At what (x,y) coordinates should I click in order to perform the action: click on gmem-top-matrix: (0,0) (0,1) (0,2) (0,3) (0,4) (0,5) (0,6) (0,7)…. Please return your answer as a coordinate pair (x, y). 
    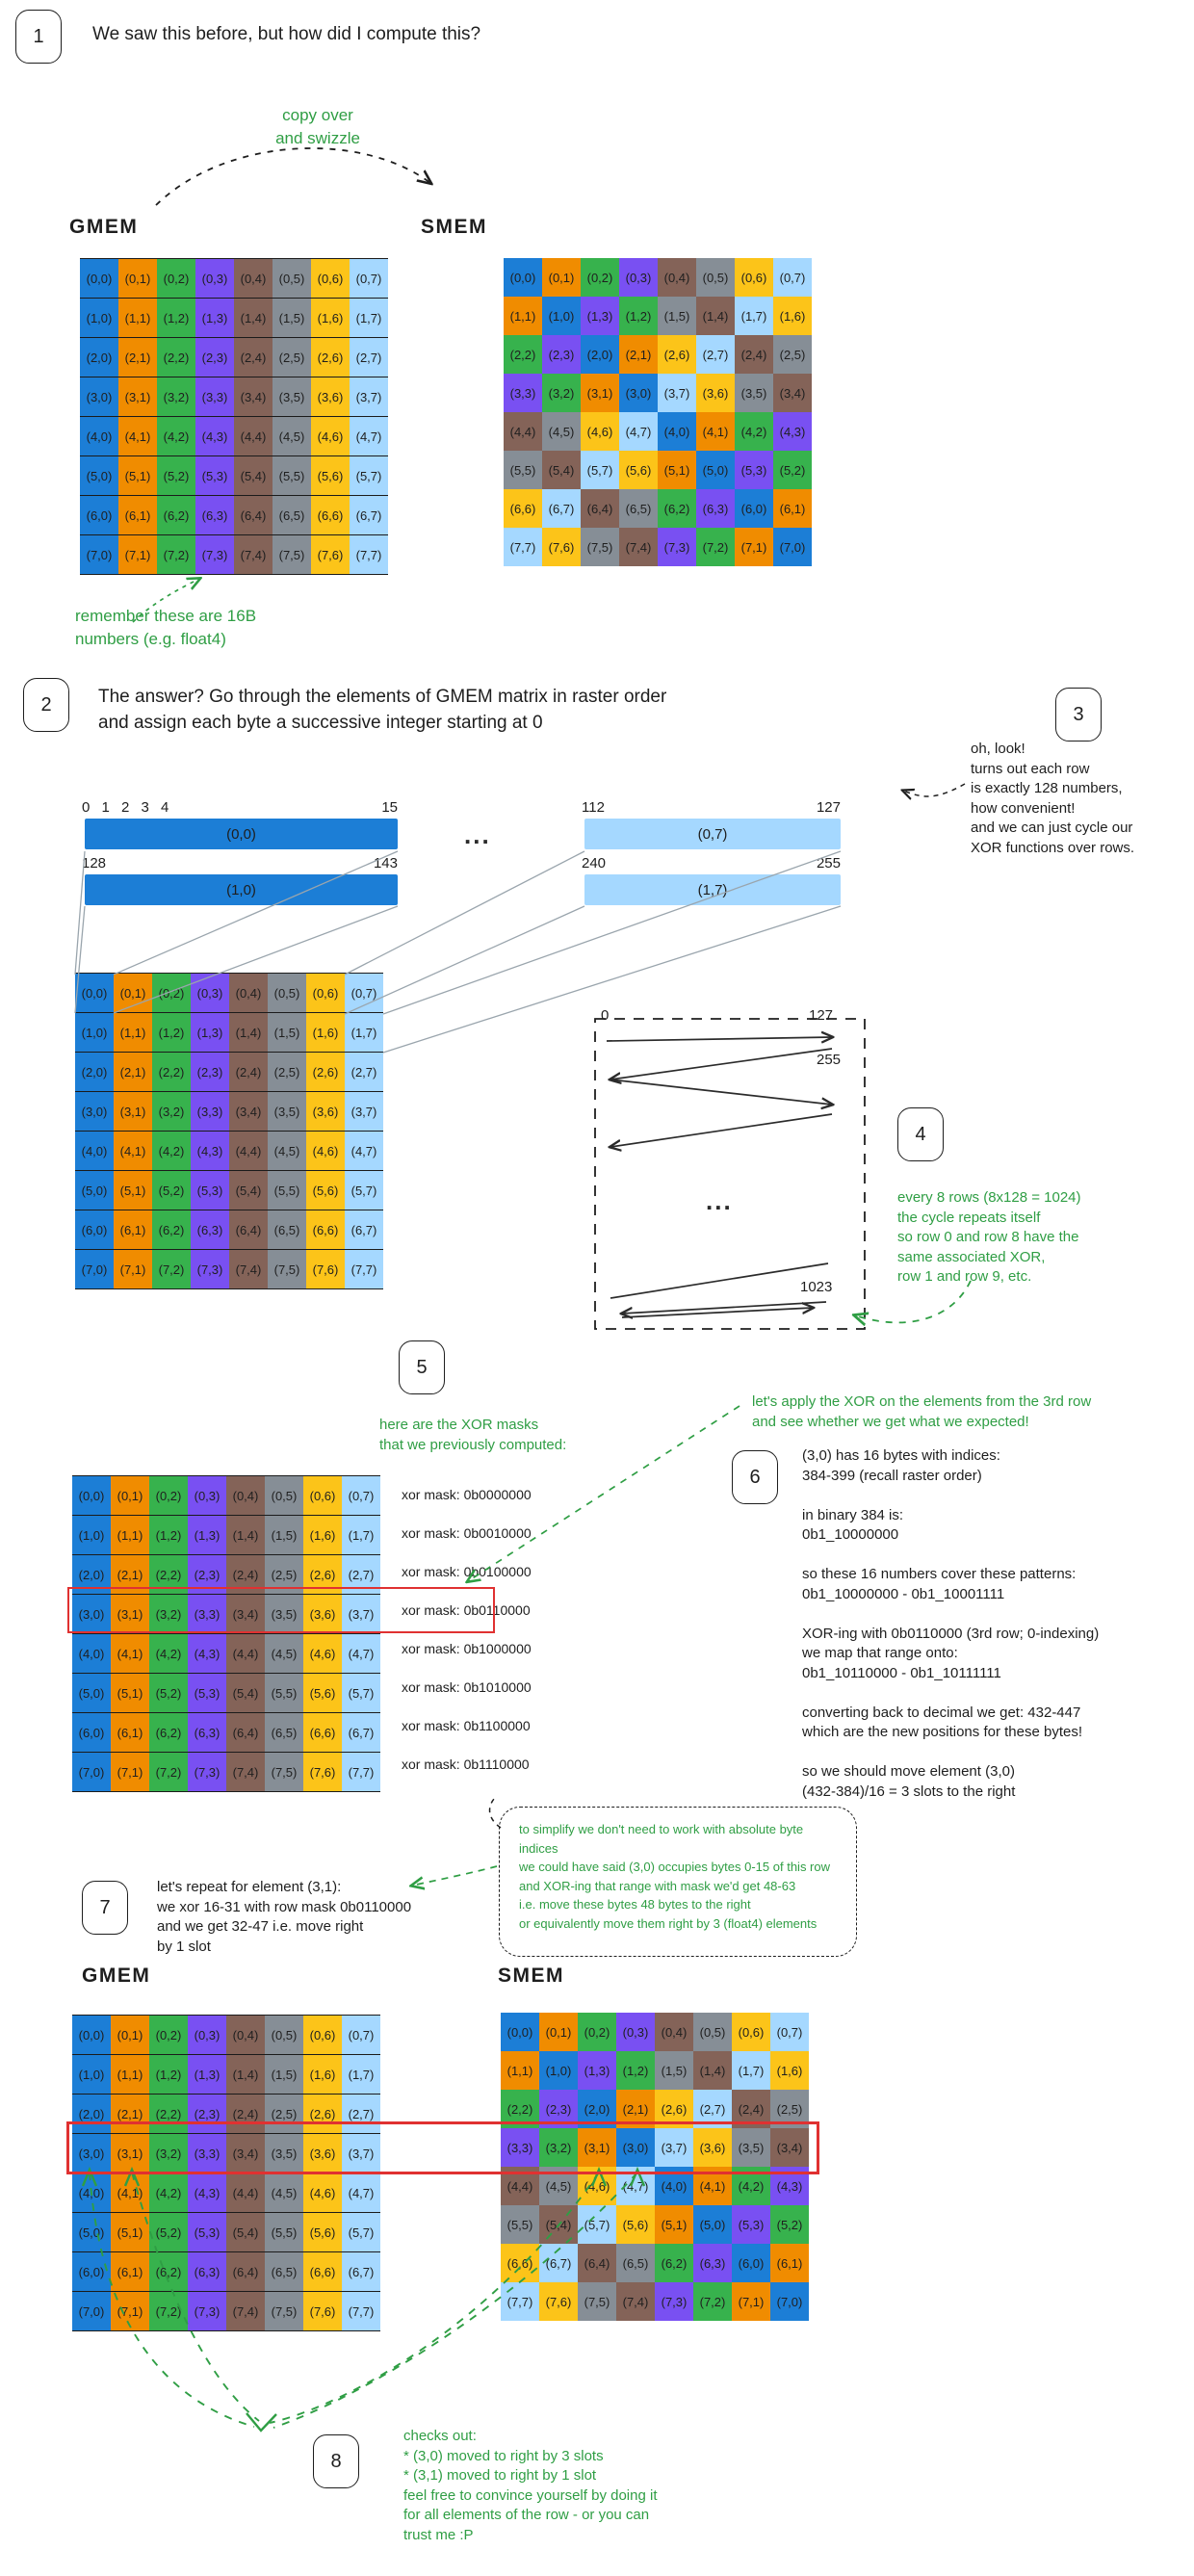
    Looking at the image, I should click on (234, 416).